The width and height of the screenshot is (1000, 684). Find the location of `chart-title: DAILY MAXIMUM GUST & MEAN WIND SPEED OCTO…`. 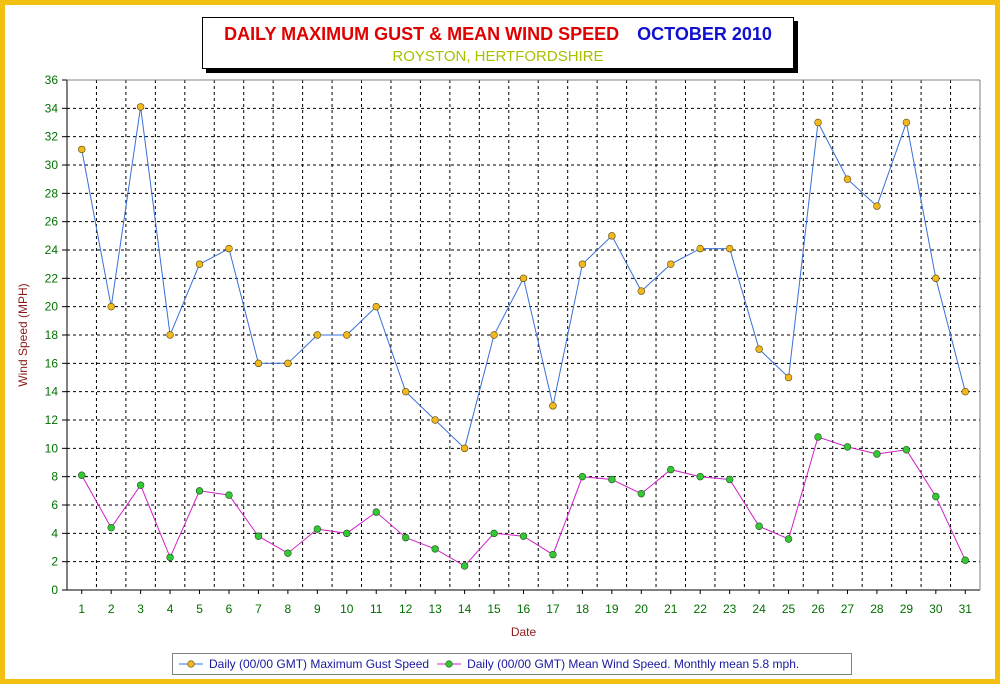

chart-title: DAILY MAXIMUM GUST & MEAN WIND SPEED OCTO… is located at coordinates (498, 34).